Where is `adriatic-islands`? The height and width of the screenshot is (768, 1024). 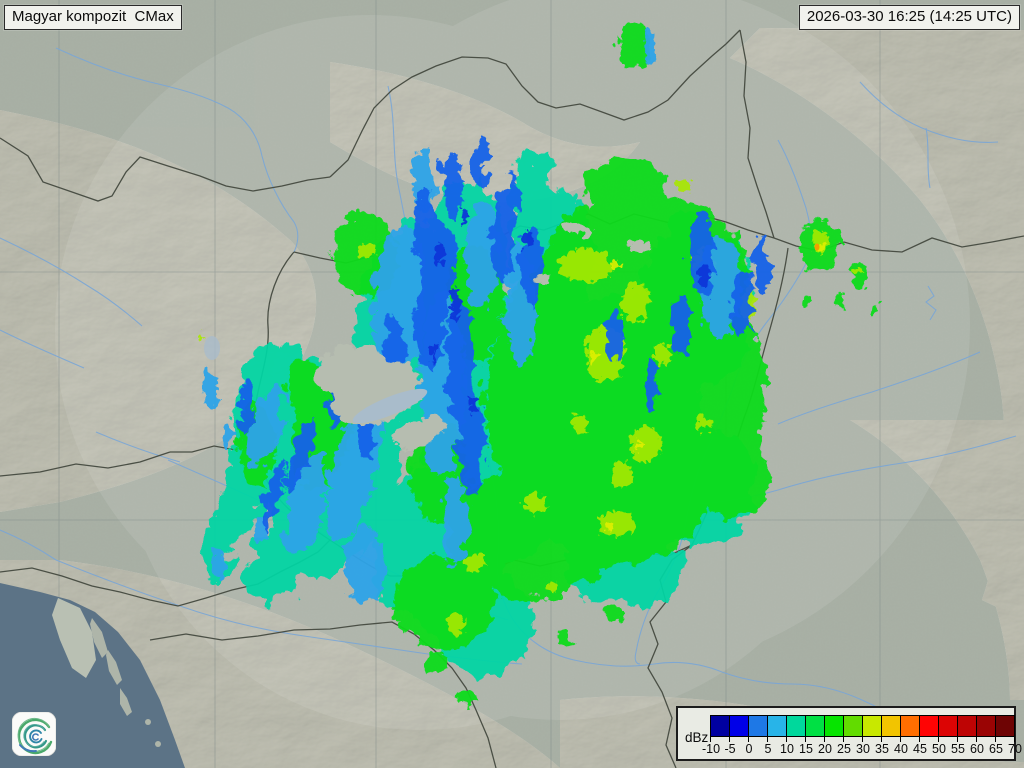 adriatic-islands is located at coordinates (125, 682).